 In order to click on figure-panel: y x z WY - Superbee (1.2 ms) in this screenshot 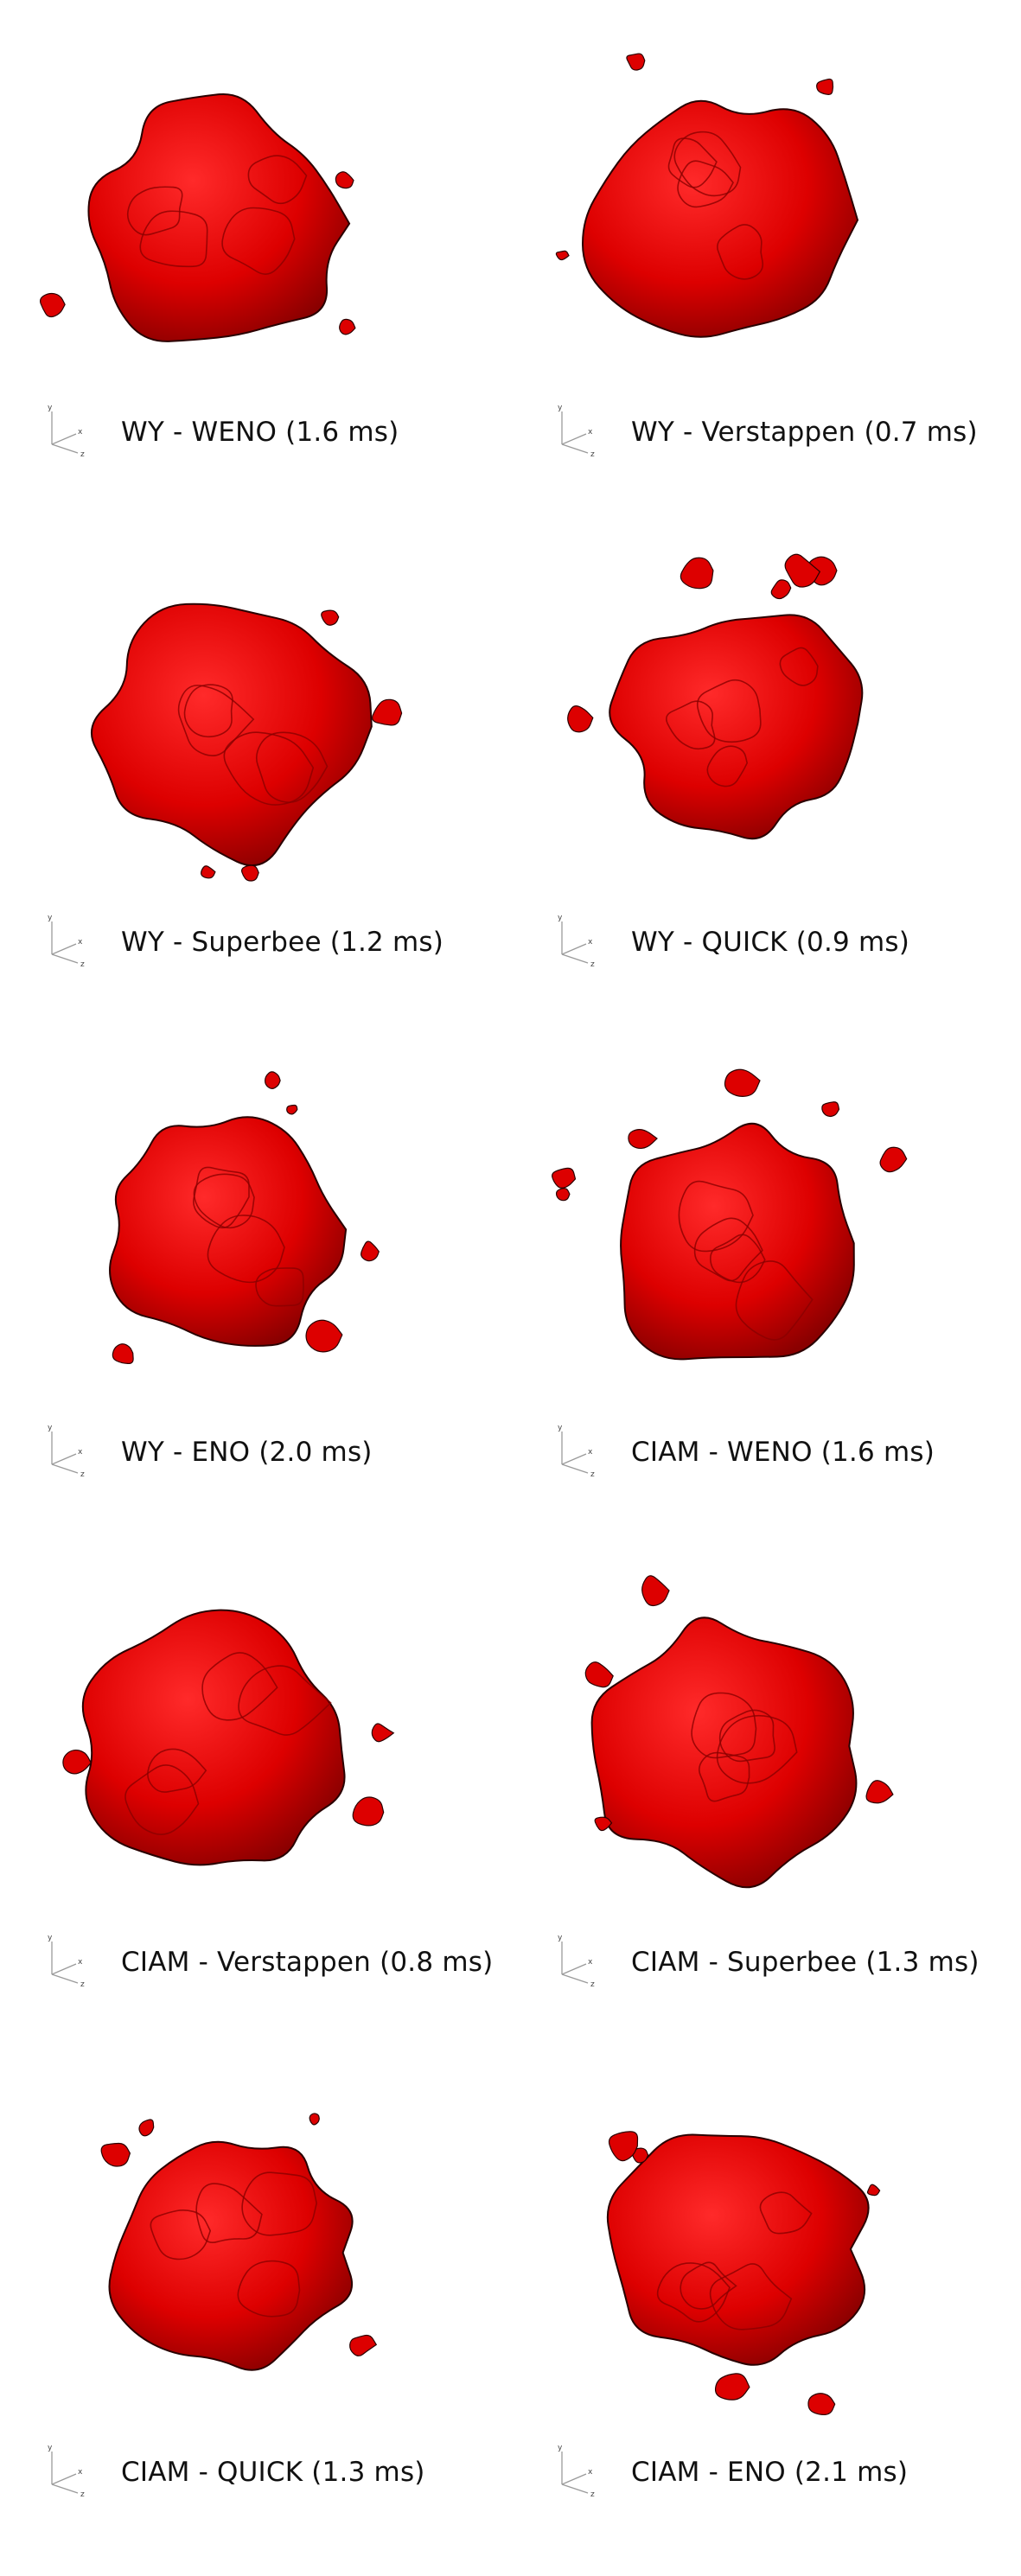, I will do `click(255, 791)`.